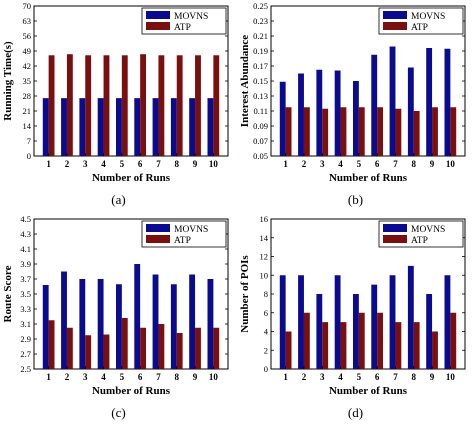  What do you see at coordinates (260, 51) in the screenshot?
I see `y-tick-label: 0.19` at bounding box center [260, 51].